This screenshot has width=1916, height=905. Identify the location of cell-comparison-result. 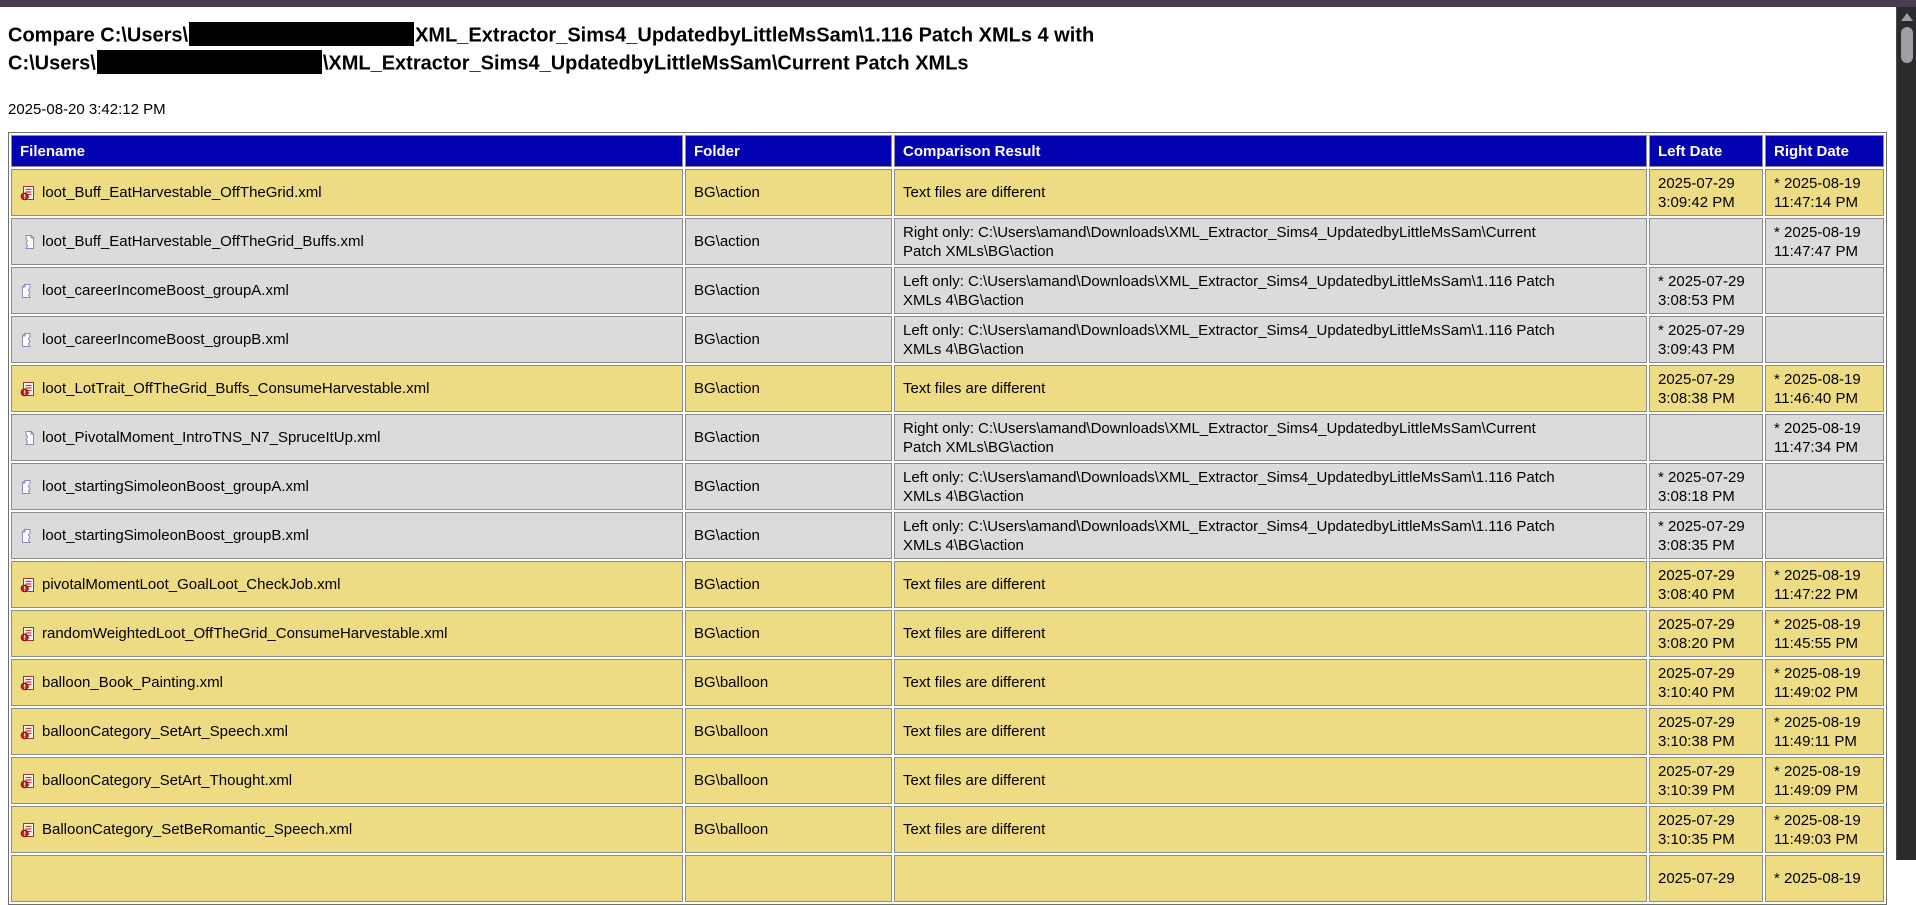
(1270, 878).